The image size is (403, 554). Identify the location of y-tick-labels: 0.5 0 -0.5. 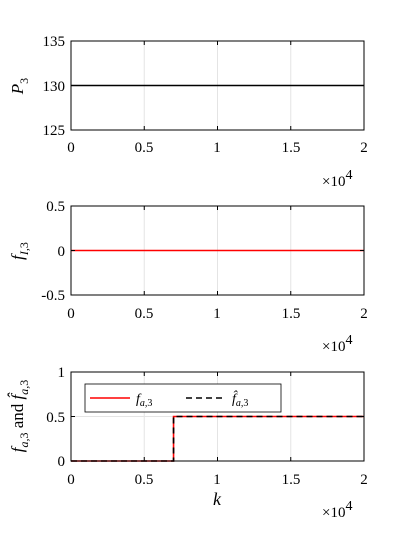
(53, 251).